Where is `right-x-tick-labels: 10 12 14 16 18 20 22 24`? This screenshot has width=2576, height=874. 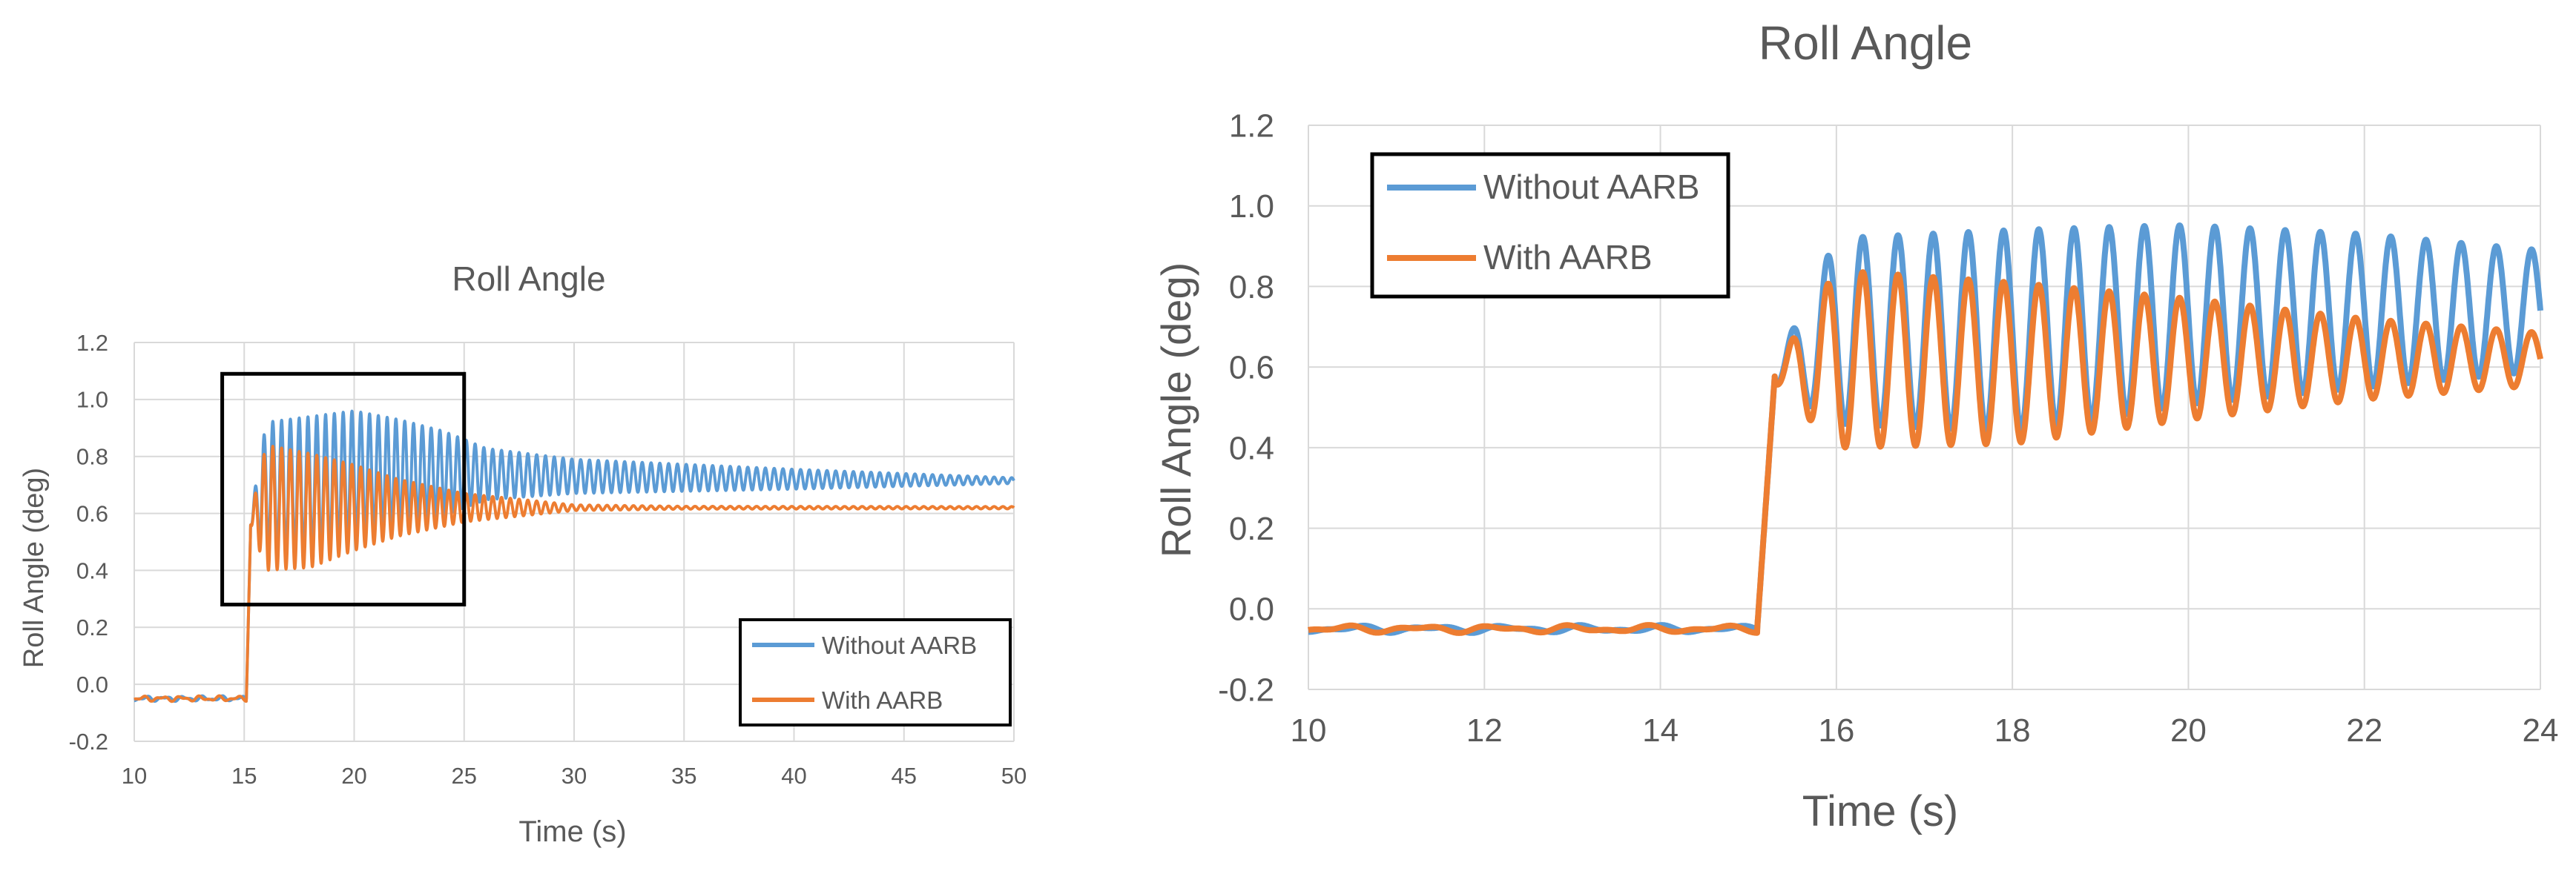 right-x-tick-labels: 10 12 14 16 18 20 22 24 is located at coordinates (1925, 730).